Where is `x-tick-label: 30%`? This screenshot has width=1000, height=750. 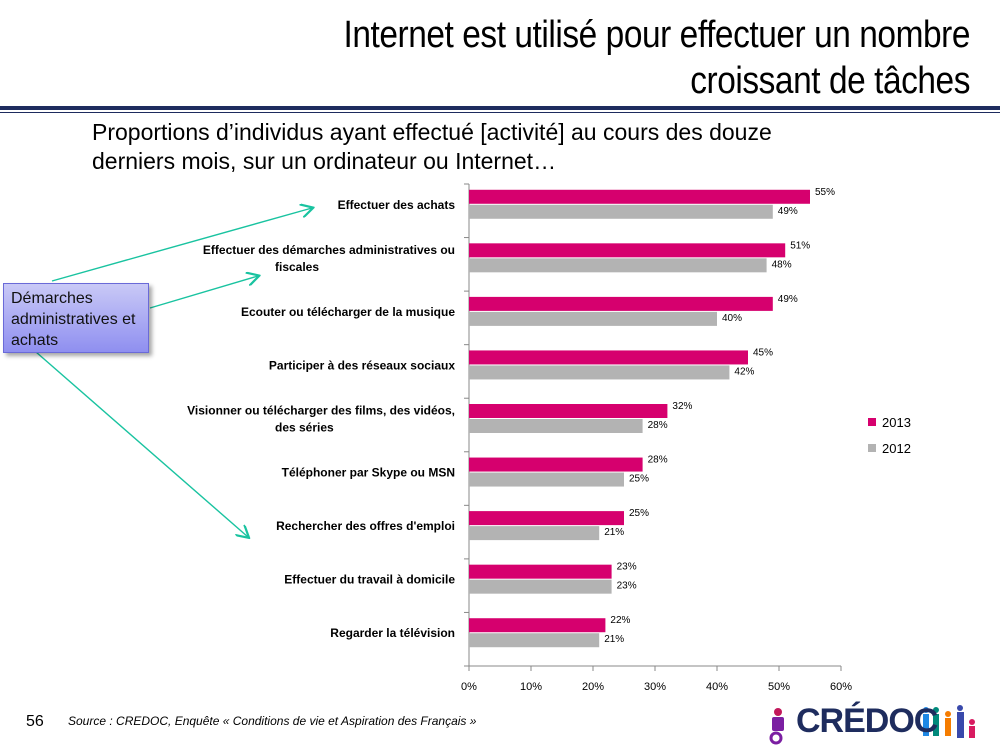 x-tick-label: 30% is located at coordinates (655, 687).